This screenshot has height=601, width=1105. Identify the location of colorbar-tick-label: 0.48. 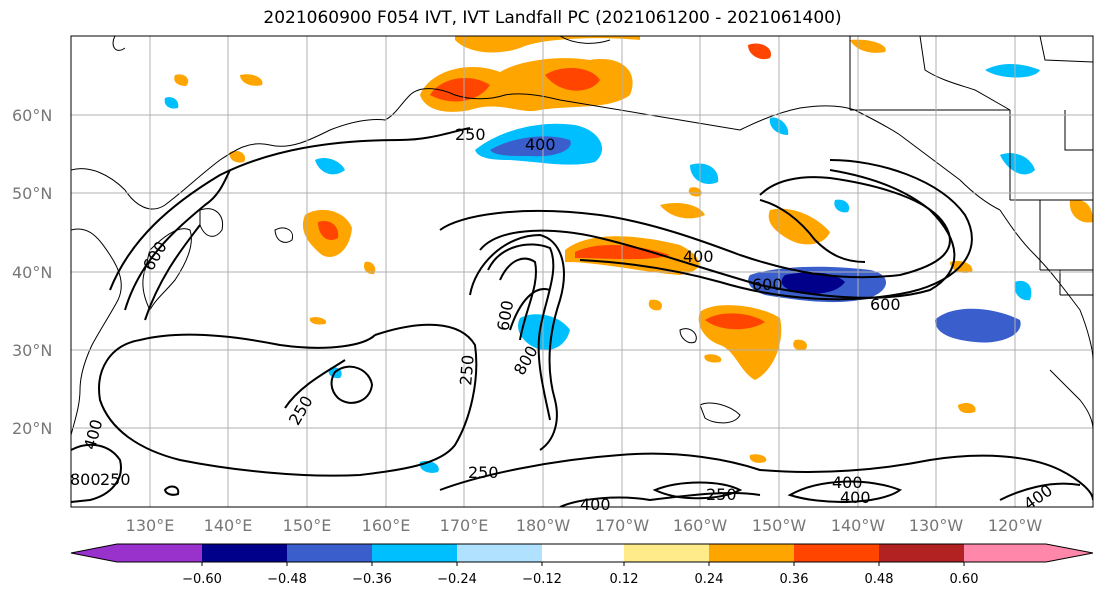
(879, 579).